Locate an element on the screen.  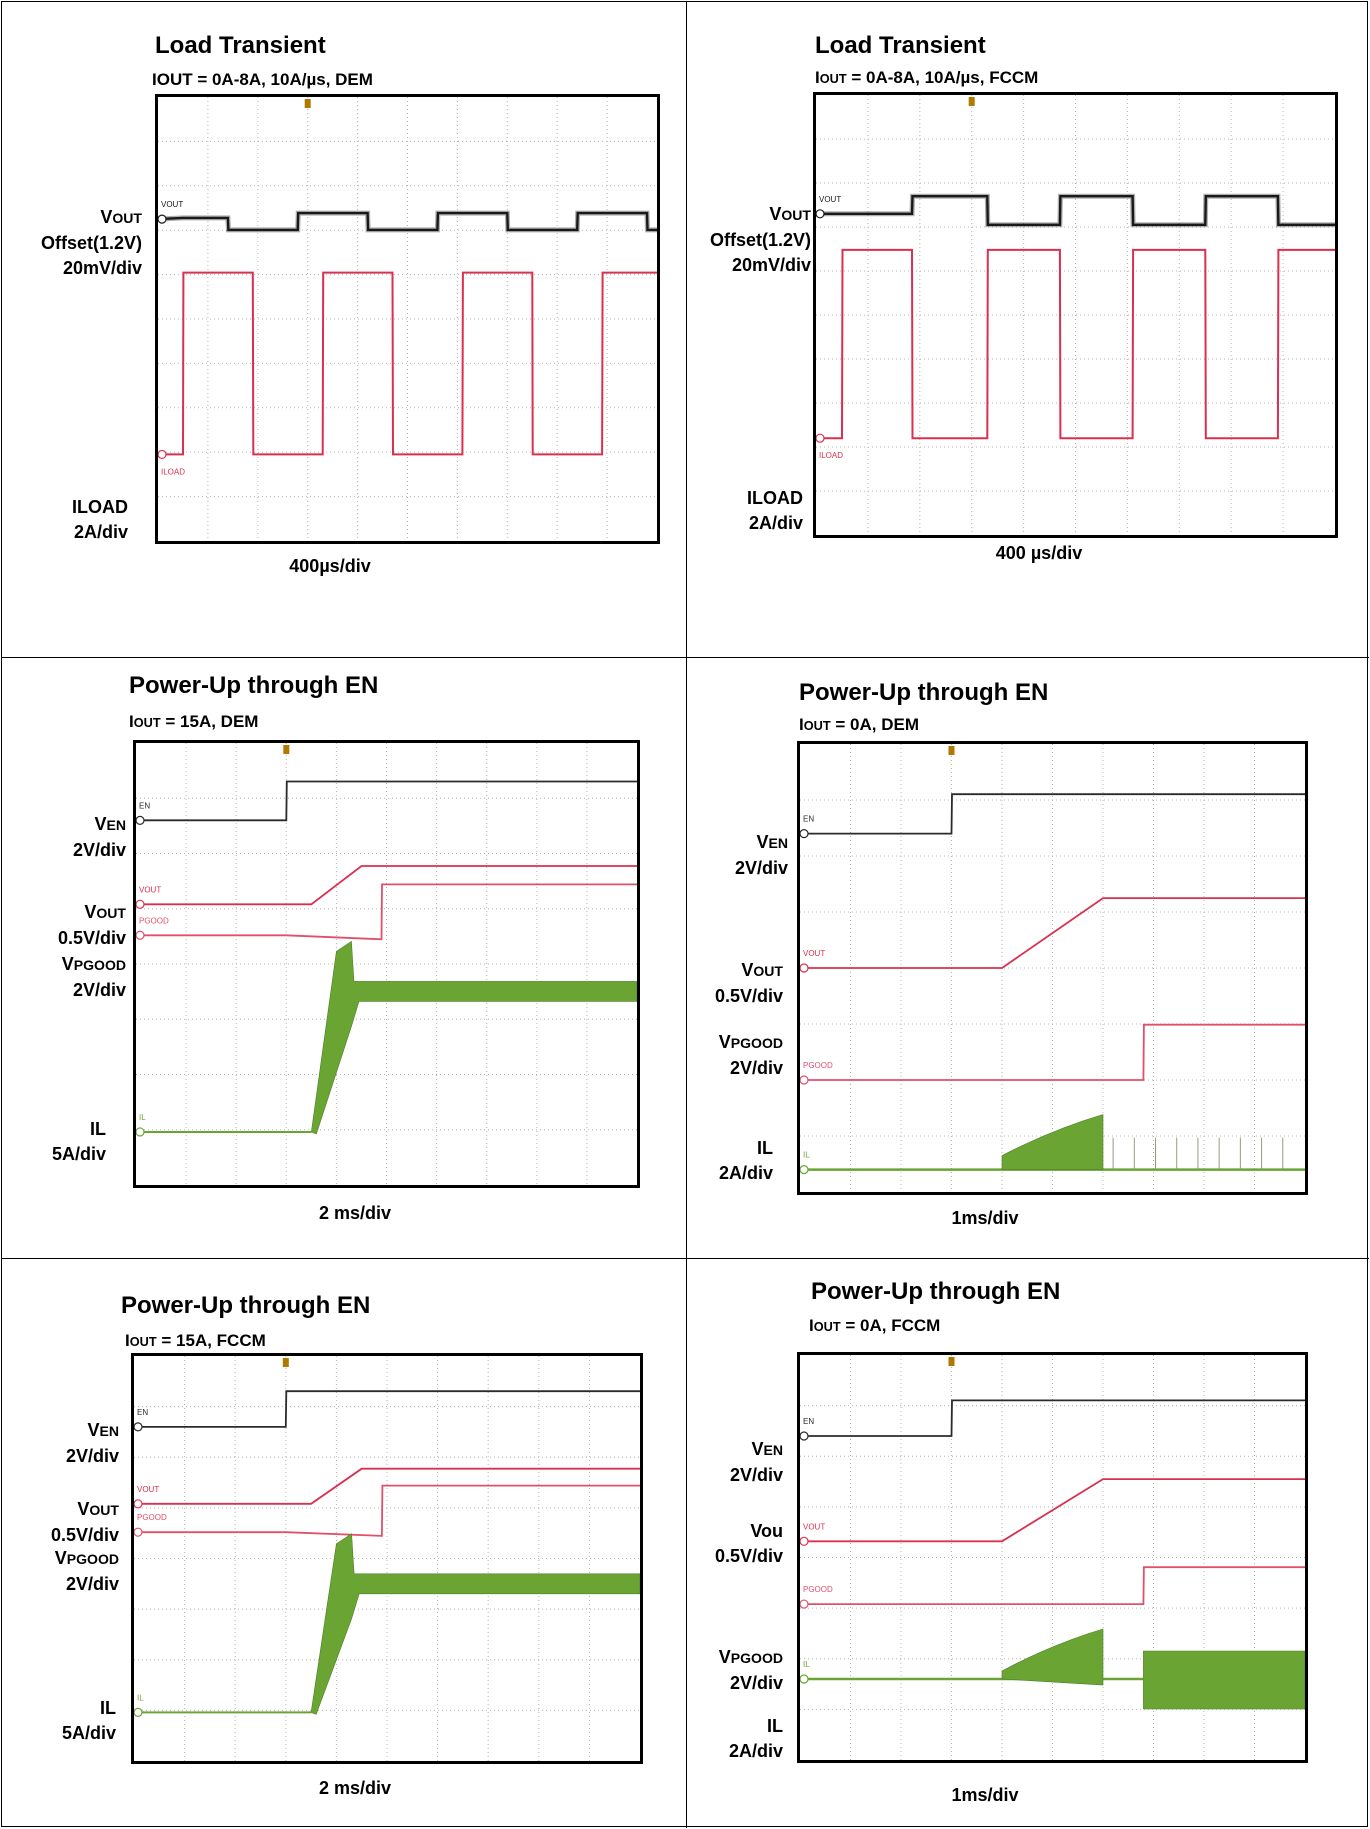
plot-area: VOUT ILOAD is located at coordinates (1075, 315).